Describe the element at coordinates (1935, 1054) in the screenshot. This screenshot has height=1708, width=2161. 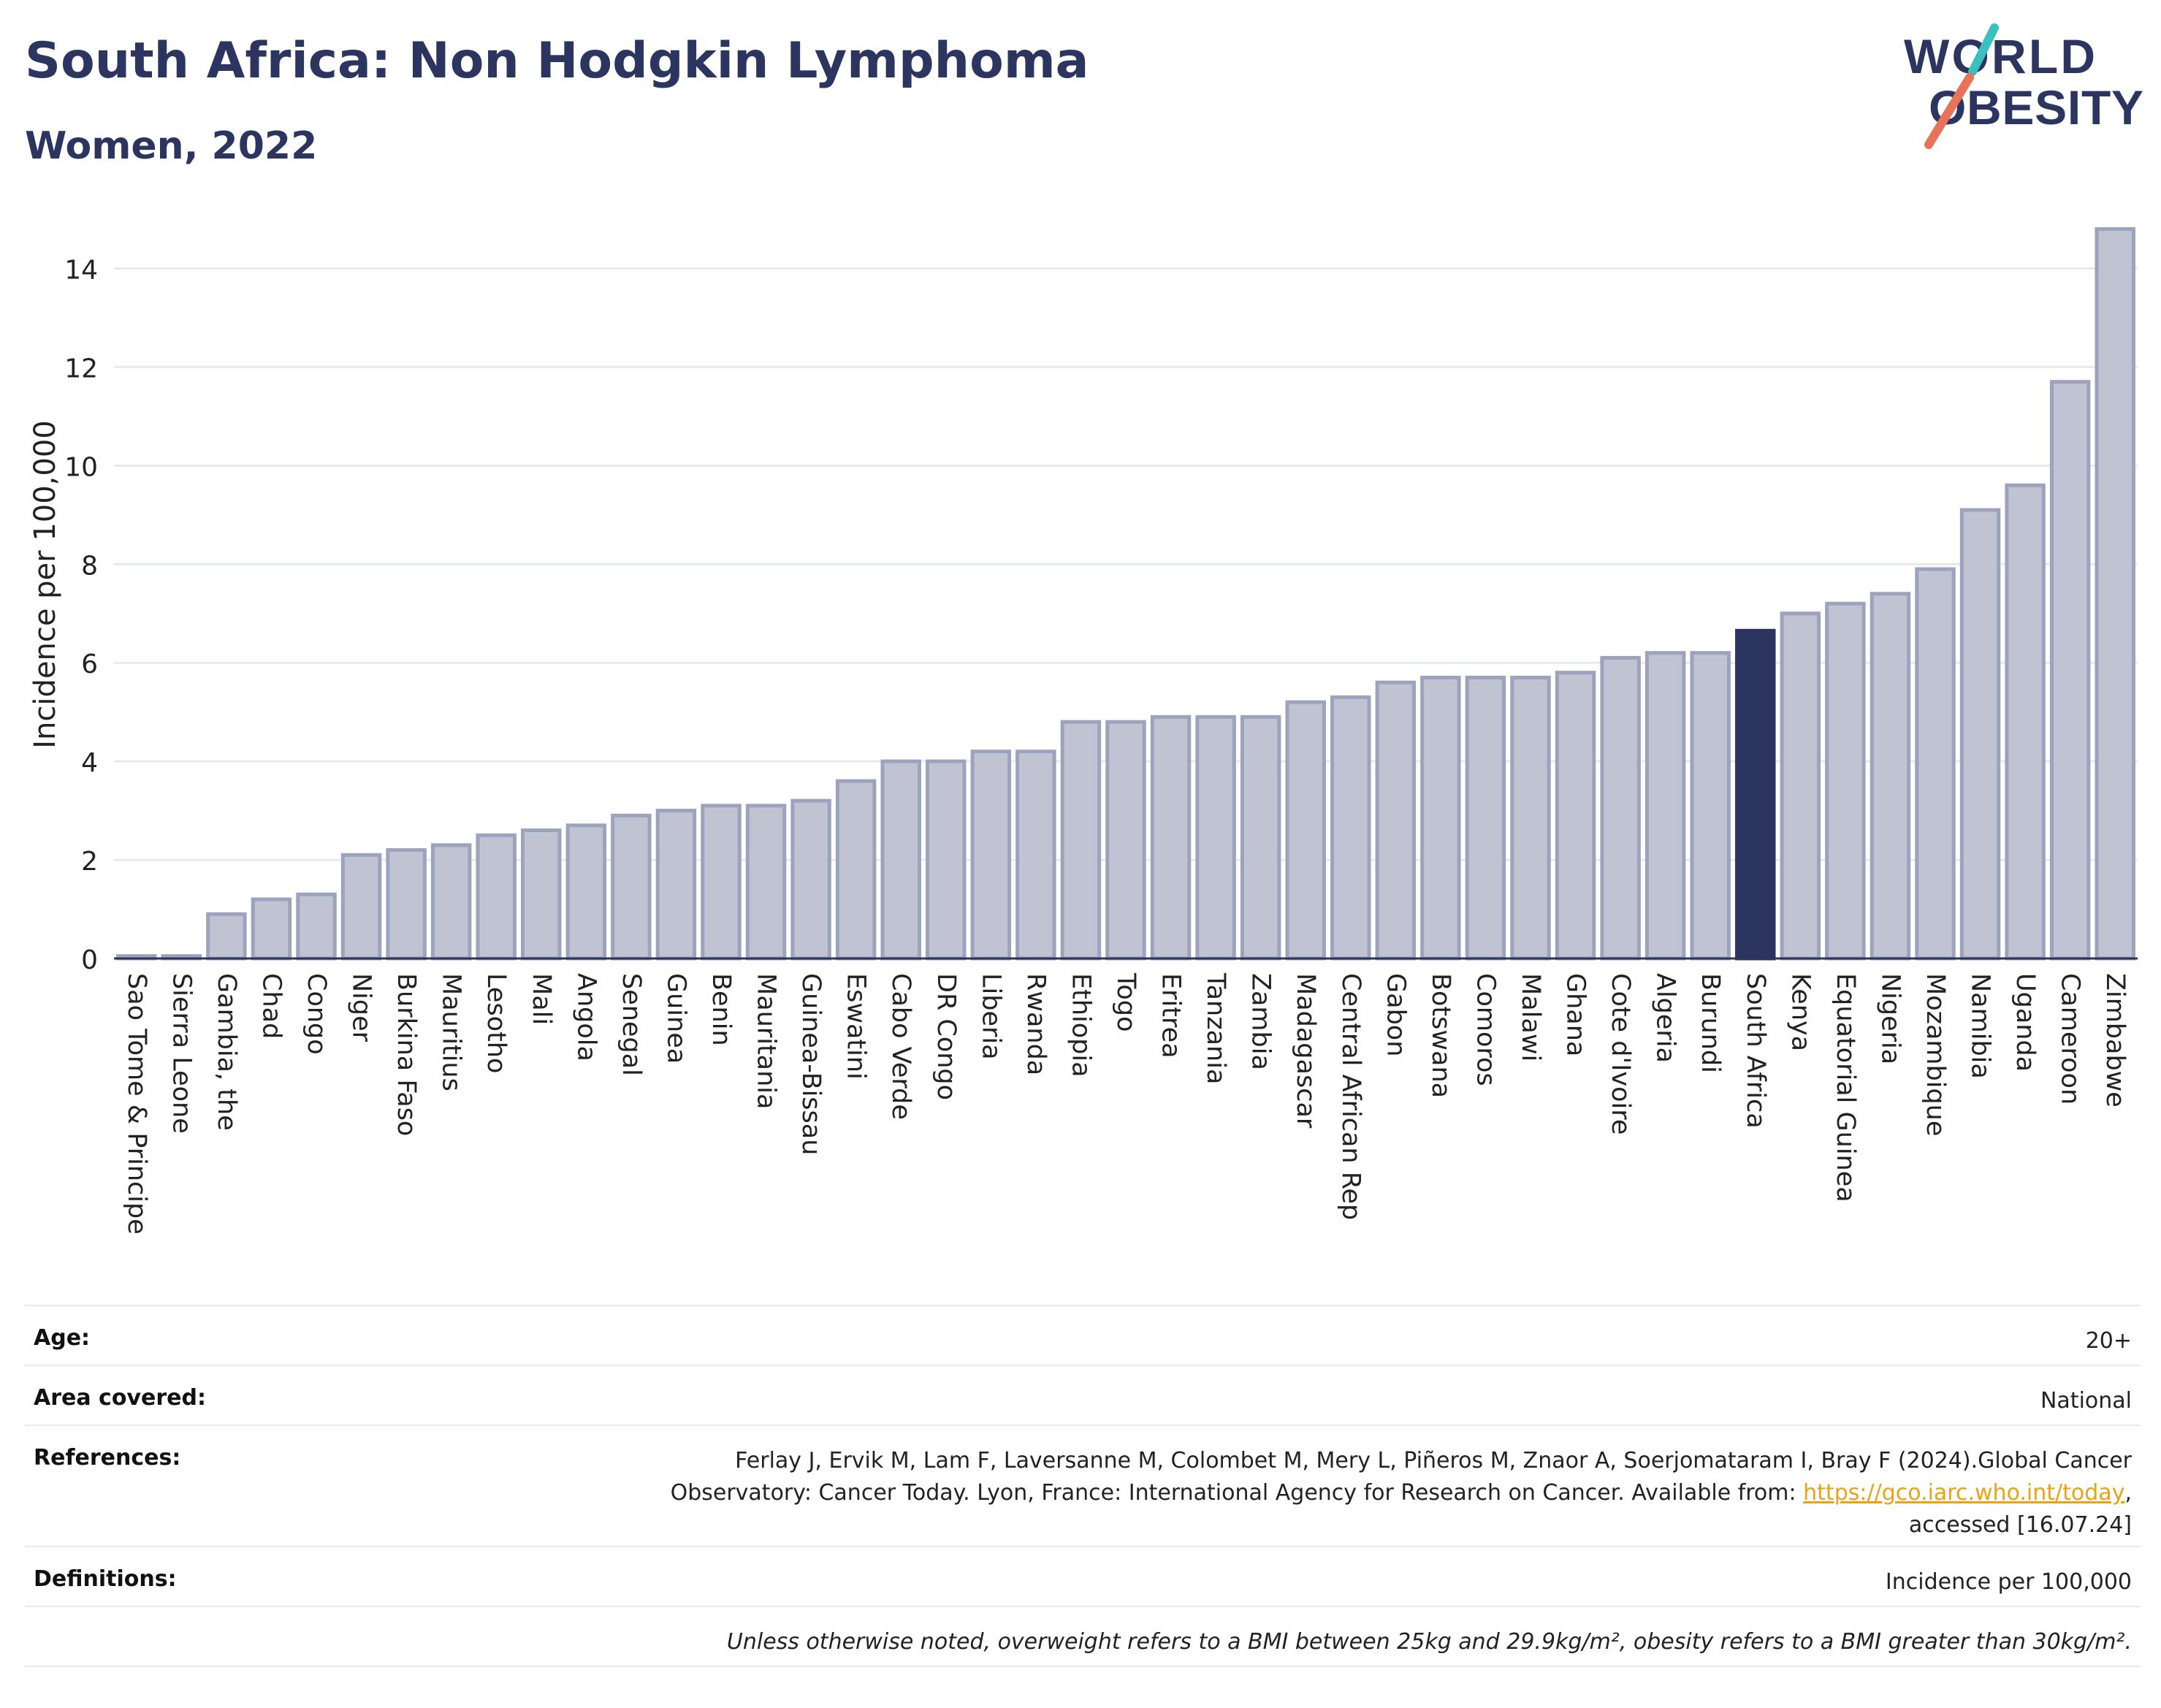
I see `x-tick-label: Mozambique` at that location.